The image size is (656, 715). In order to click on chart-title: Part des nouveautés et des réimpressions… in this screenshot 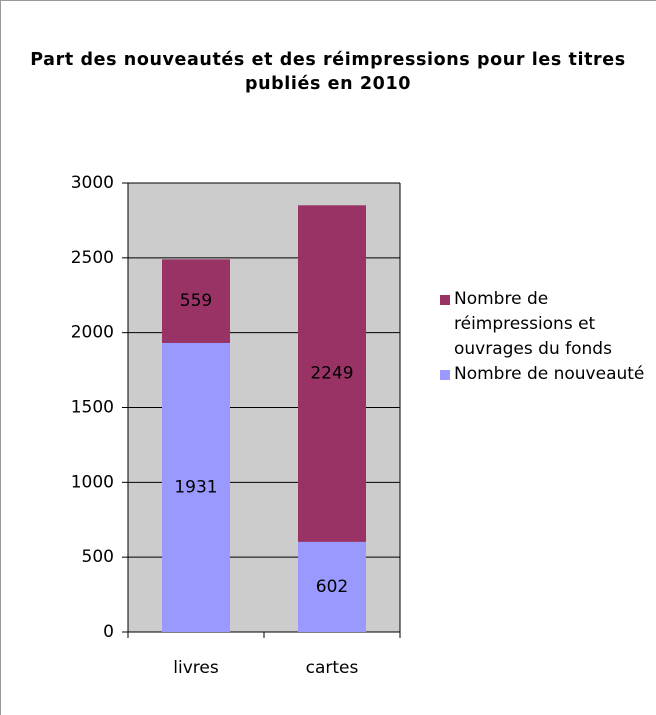, I will do `click(328, 72)`.